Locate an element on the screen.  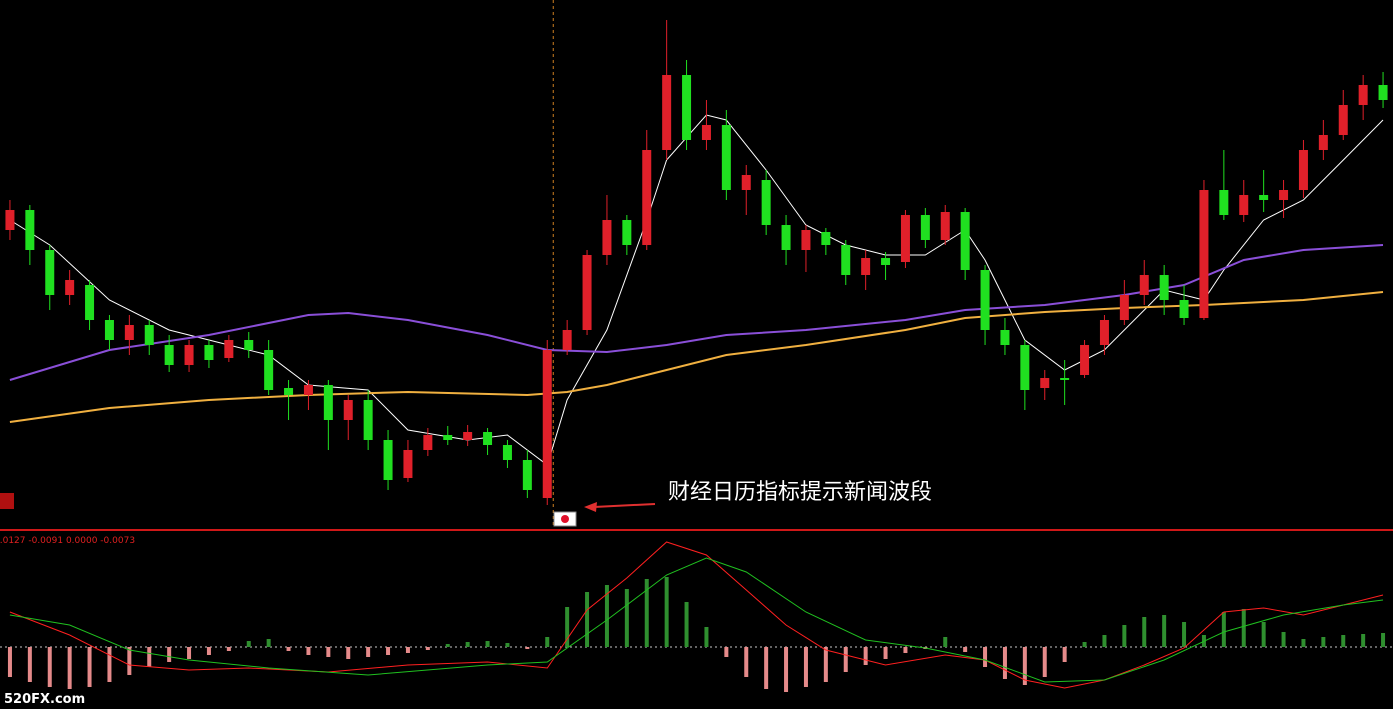
macd-values: 0.0127 -0.0091 0.0000 -0.0073 is located at coordinates (67, 541).